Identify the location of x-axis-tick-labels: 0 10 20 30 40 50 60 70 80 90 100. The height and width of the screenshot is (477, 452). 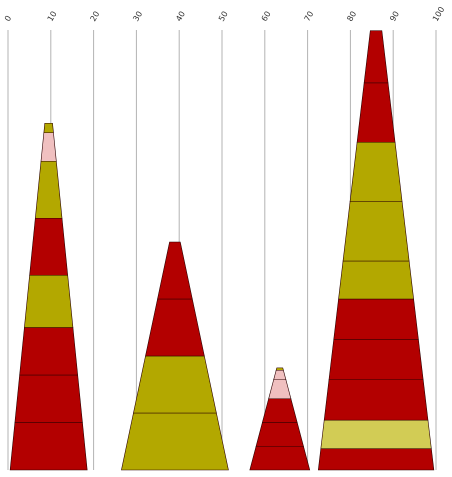
(224, 14).